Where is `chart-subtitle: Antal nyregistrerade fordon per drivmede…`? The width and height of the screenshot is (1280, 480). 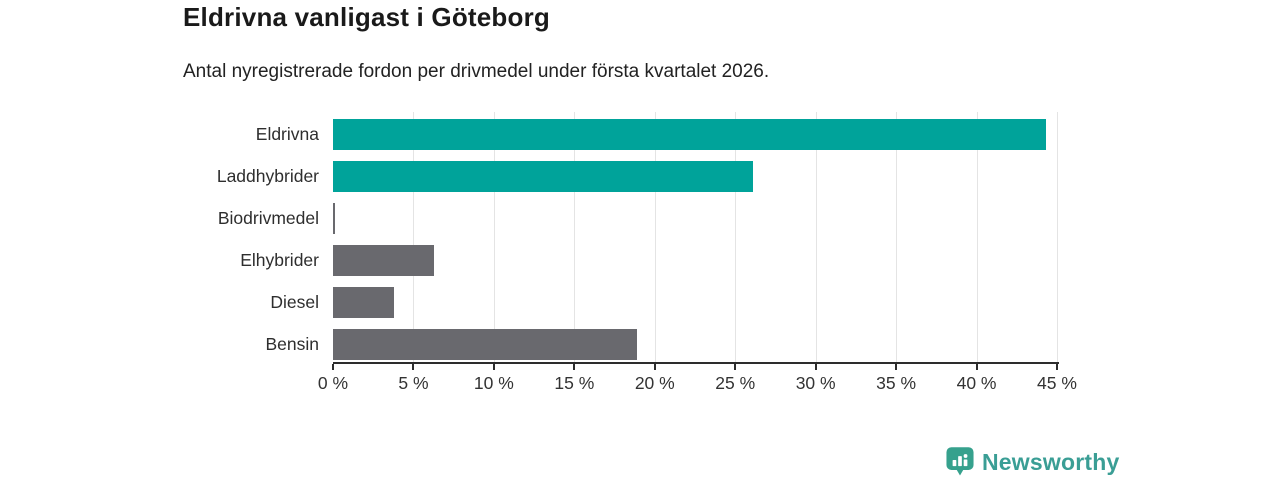
chart-subtitle: Antal nyregistrerade fordon per drivmede… is located at coordinates (476, 71).